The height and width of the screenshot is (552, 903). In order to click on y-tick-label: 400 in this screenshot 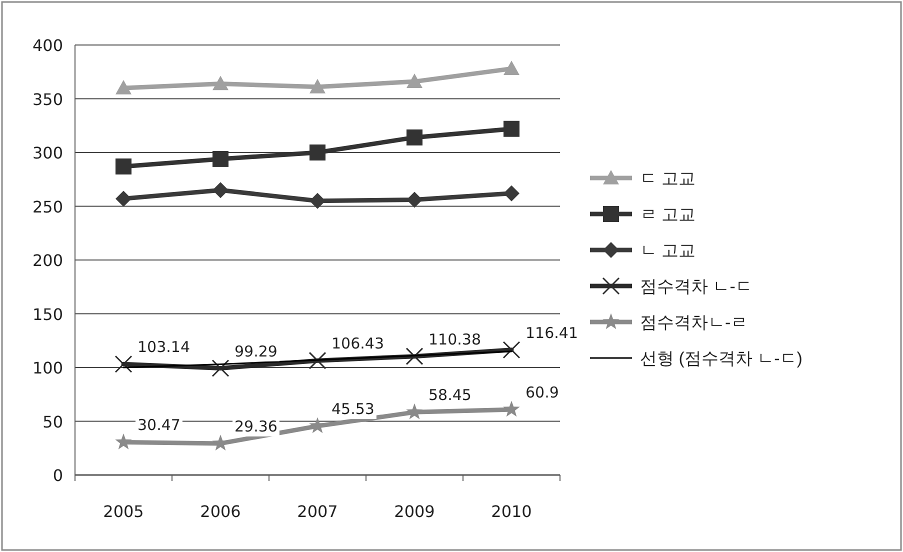, I will do `click(47, 45)`.